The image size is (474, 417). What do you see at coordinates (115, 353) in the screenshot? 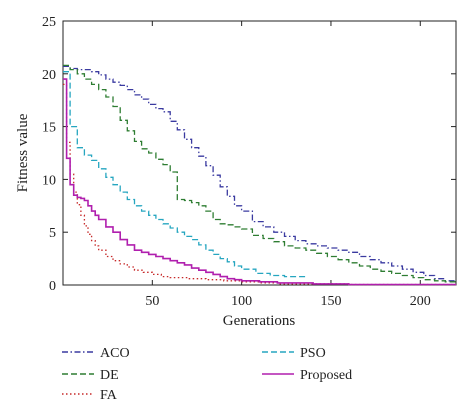
I see `legend-label-aco: ACO` at bounding box center [115, 353].